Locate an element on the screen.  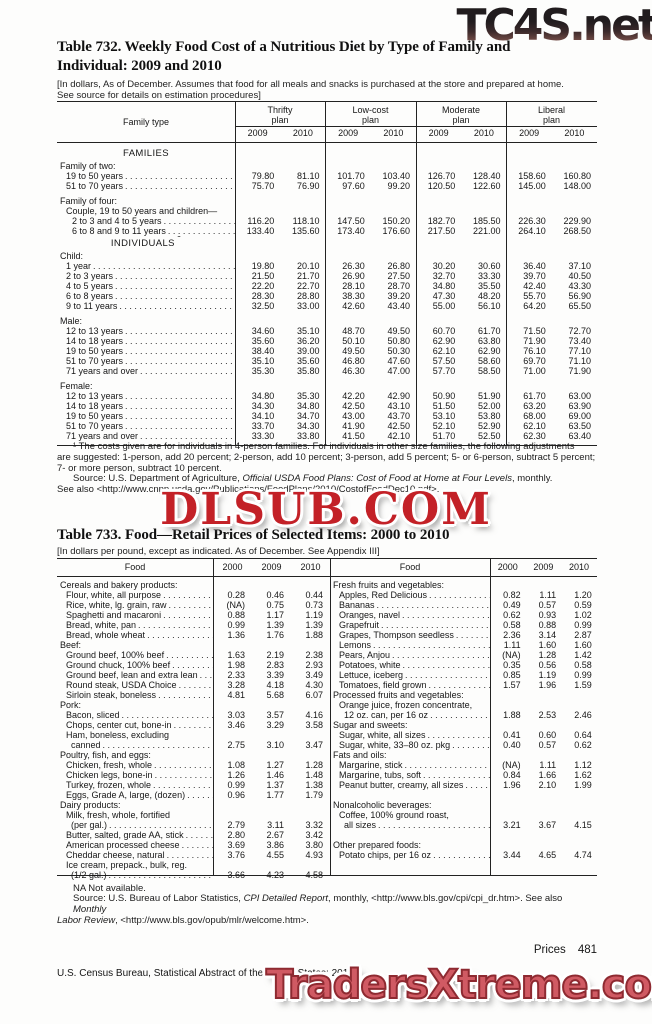
row-label: (per gal.) is located at coordinates (135, 825).